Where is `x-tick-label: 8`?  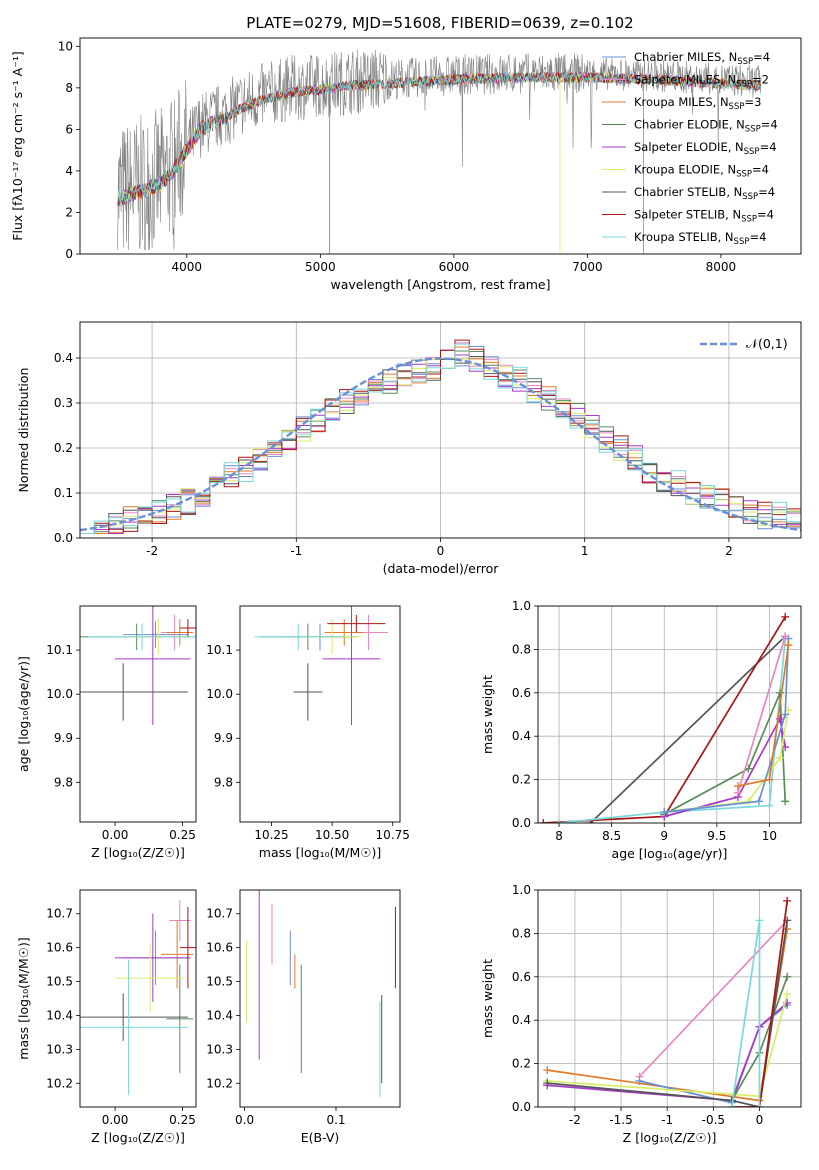
x-tick-label: 8 is located at coordinates (559, 836).